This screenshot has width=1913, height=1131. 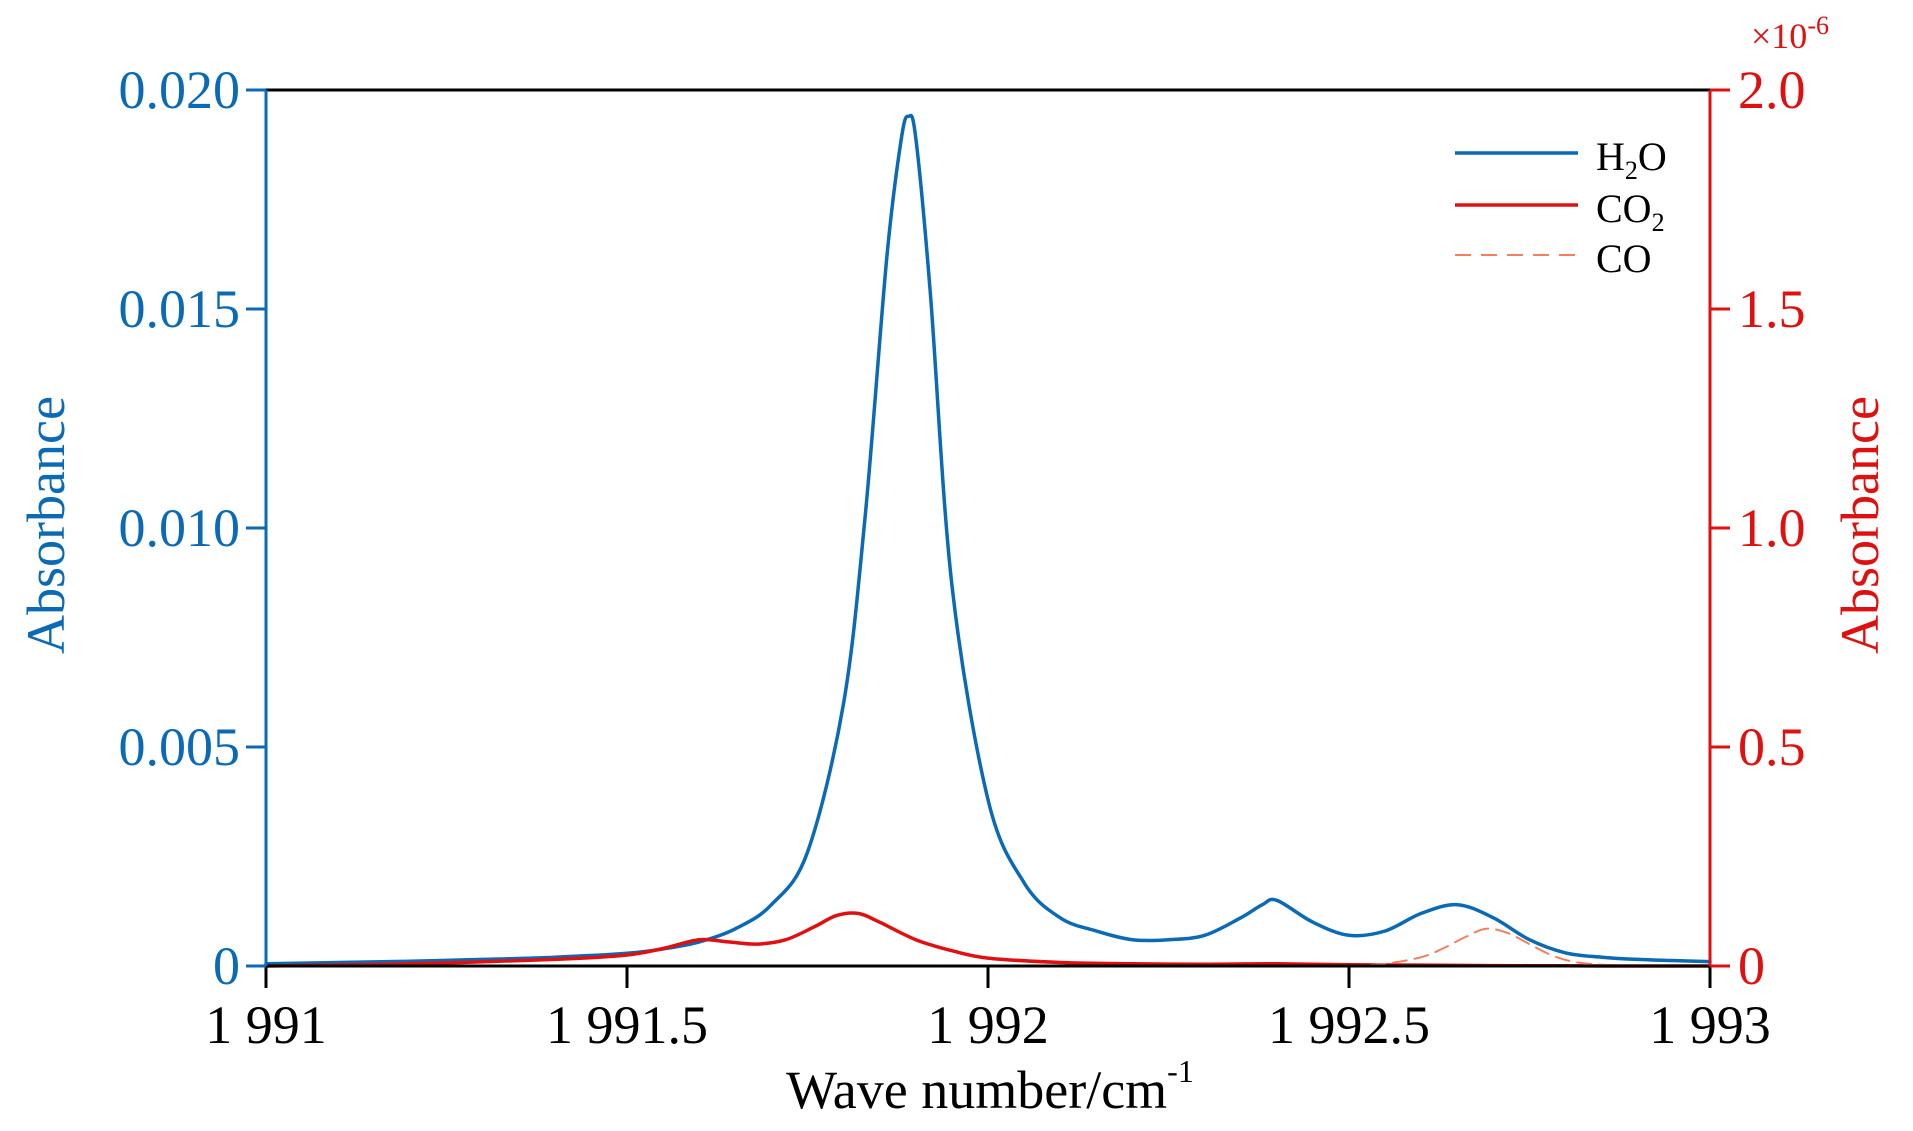 I want to click on x-tick-label: 1 992, so click(x=988, y=1025).